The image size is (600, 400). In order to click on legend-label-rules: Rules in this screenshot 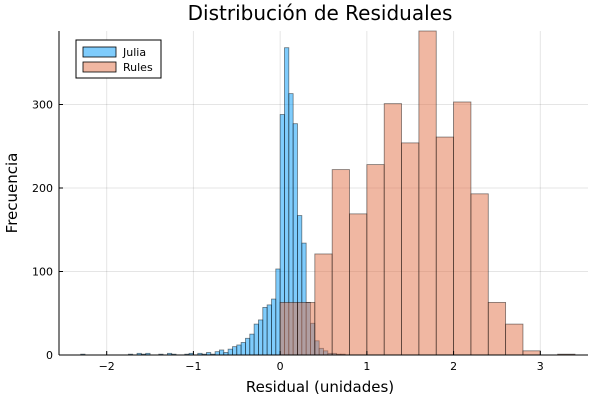, I will do `click(138, 67)`.